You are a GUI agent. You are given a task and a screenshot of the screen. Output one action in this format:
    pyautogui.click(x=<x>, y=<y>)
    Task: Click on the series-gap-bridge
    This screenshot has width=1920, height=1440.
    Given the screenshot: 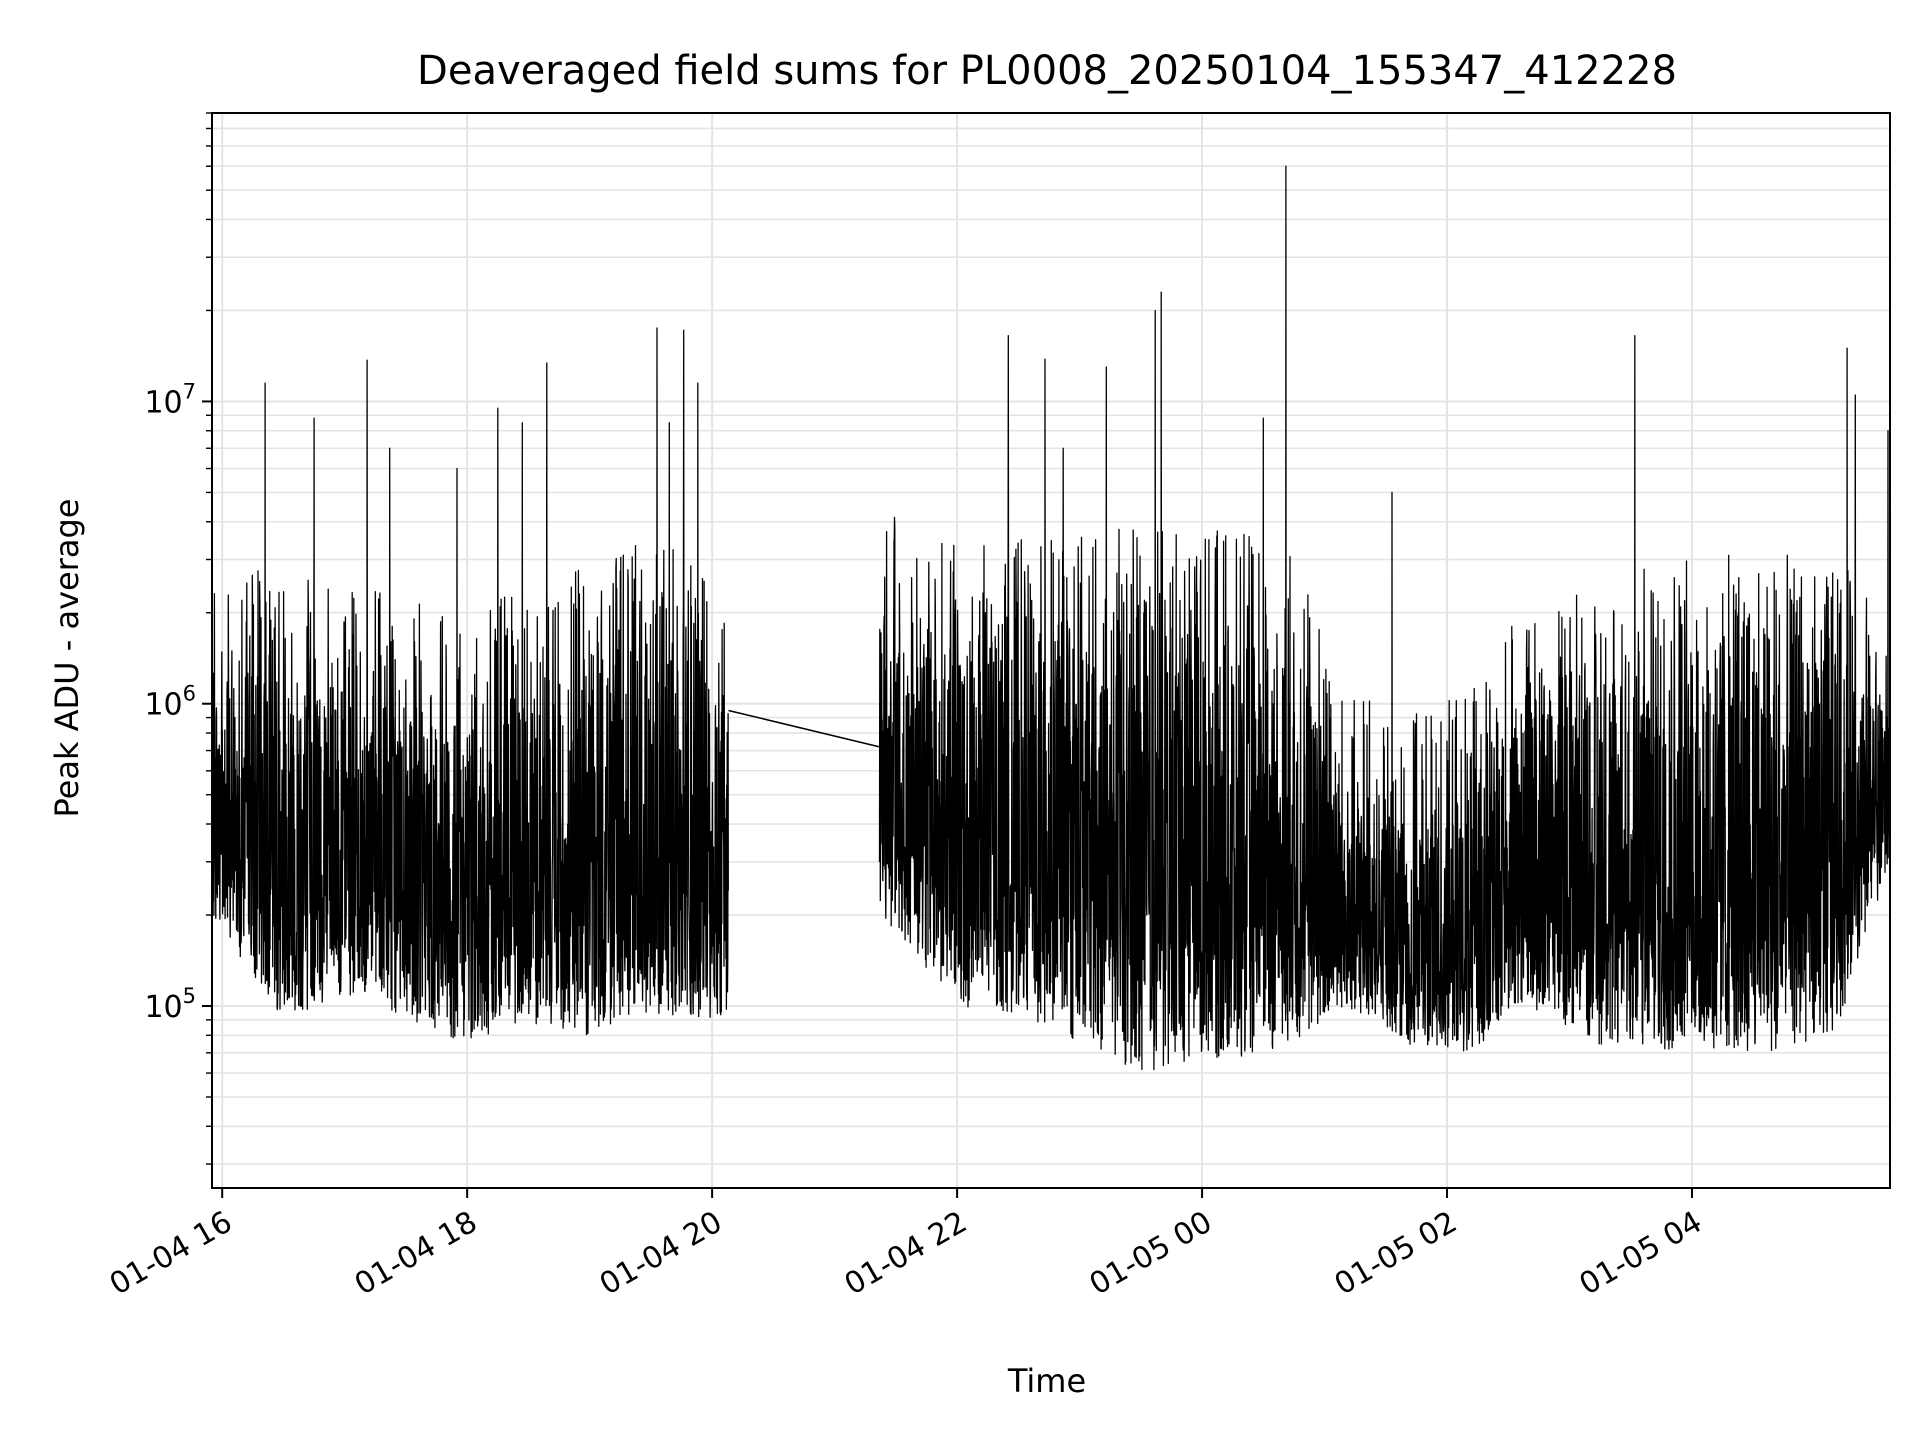 What is the action you would take?
    pyautogui.click(x=804, y=728)
    